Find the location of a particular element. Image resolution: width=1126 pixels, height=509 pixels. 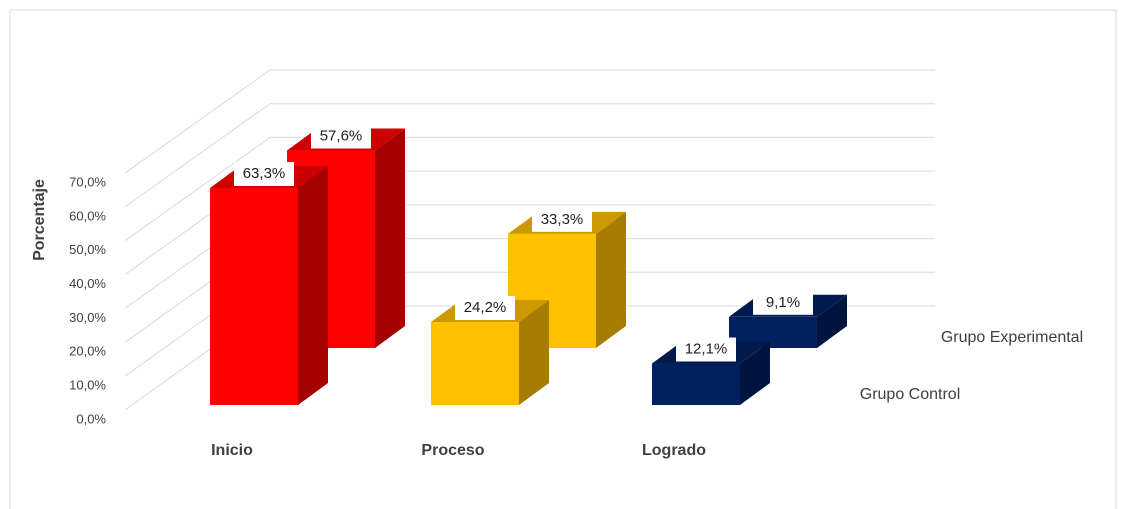

value-label: 63,3% is located at coordinates (264, 173).